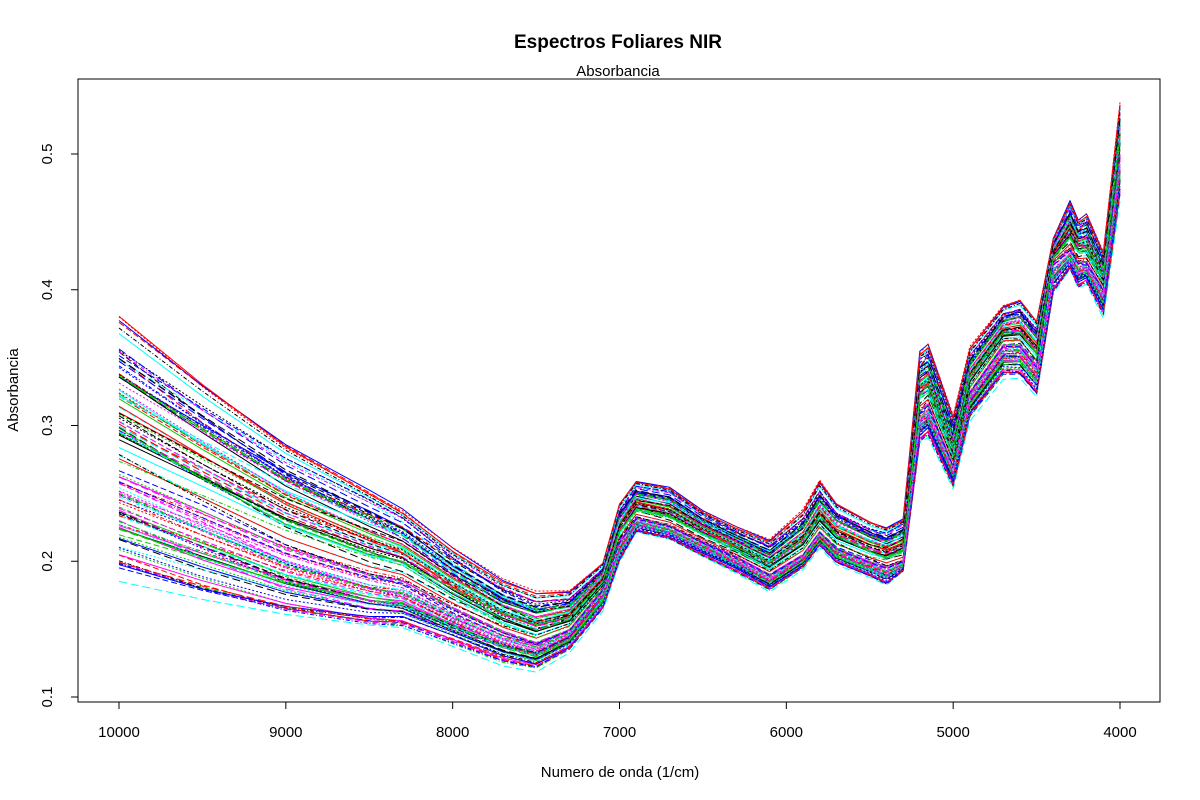  I want to click on y-tick-label: 0.2, so click(47, 561).